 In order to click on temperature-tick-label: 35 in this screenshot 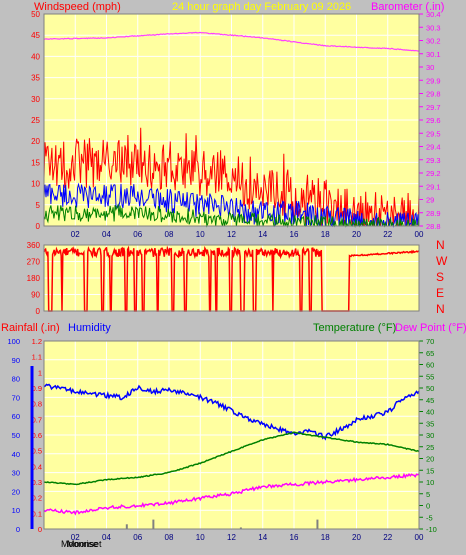, I will do `click(430, 423)`.